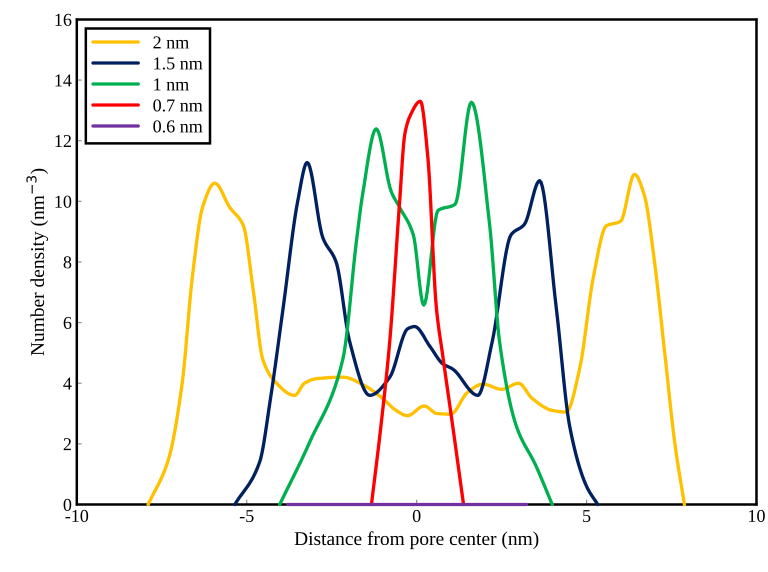  I want to click on x-tick-label: -5, so click(247, 516).